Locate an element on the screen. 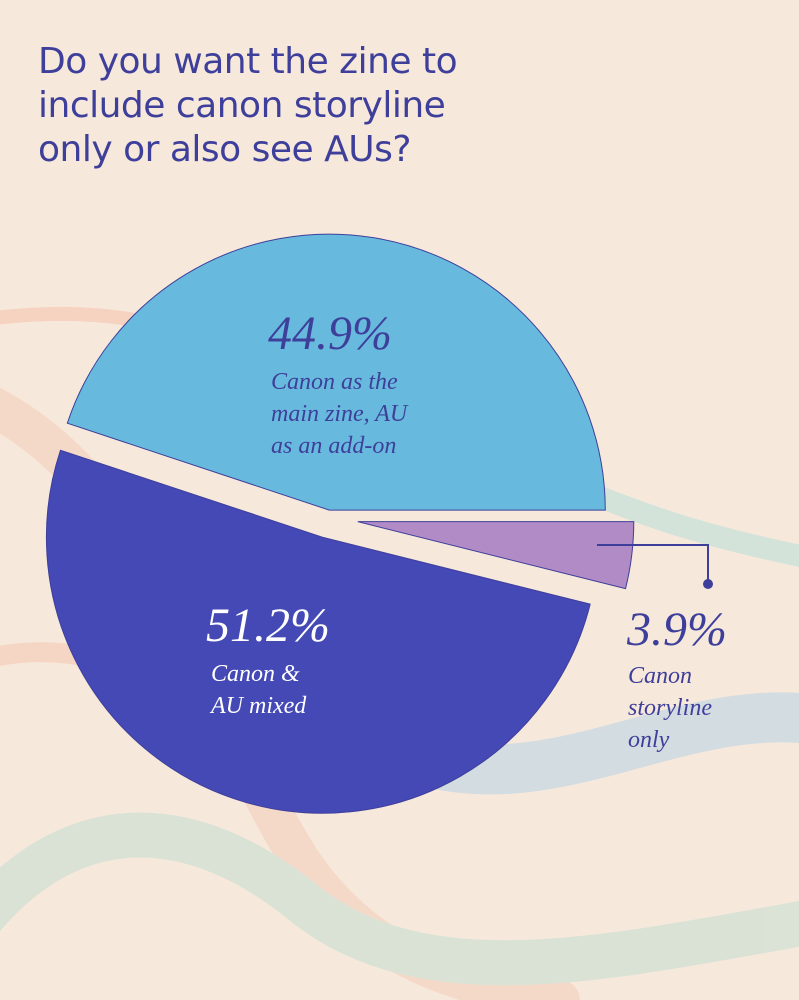 Image resolution: width=799 pixels, height=1000 pixels. slice-category-label: Canon storyline only is located at coordinates (670, 708).